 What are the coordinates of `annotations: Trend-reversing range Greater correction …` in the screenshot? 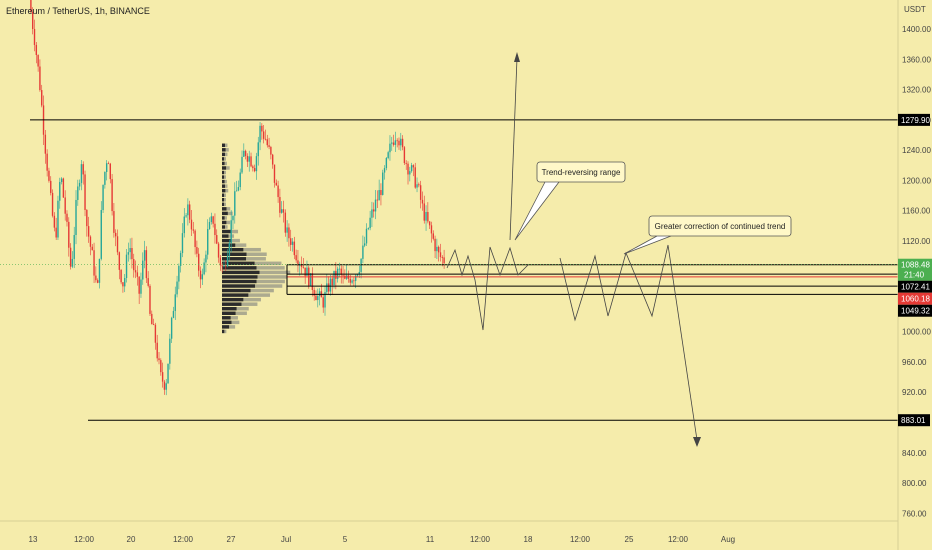 It's located at (653, 208).